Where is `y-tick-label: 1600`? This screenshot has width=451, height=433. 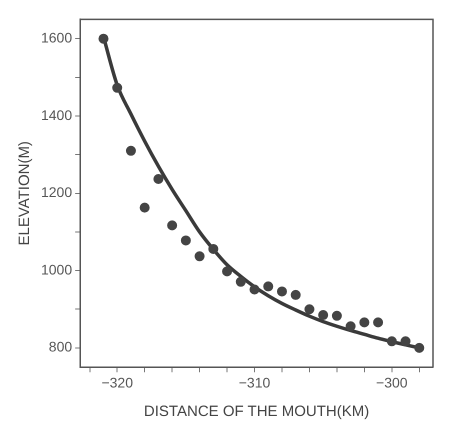
y-tick-label: 1600 is located at coordinates (56, 38).